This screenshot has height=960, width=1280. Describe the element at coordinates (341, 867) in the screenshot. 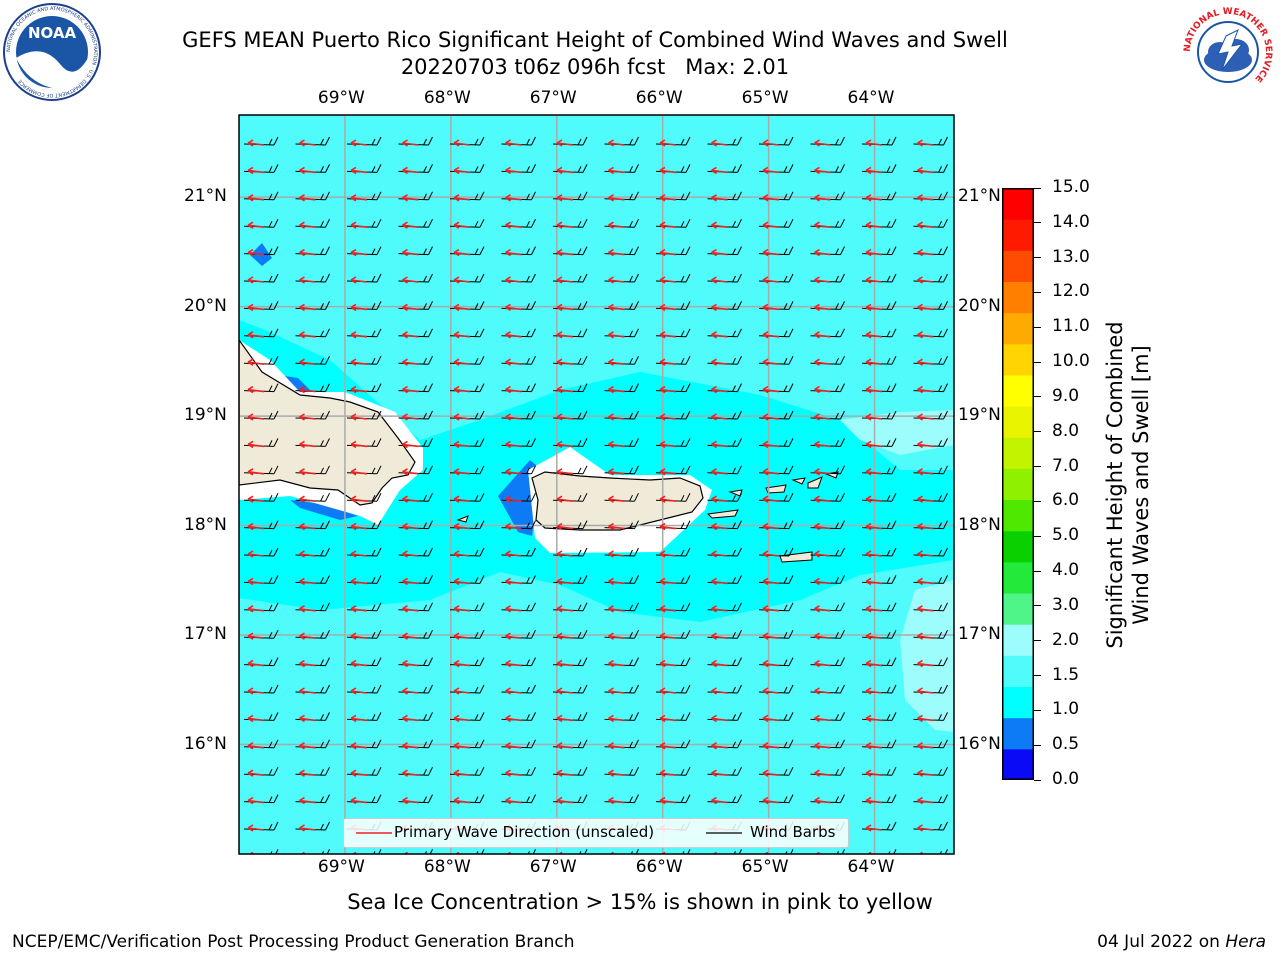

I see `lon-label-bottom: 69°W` at that location.